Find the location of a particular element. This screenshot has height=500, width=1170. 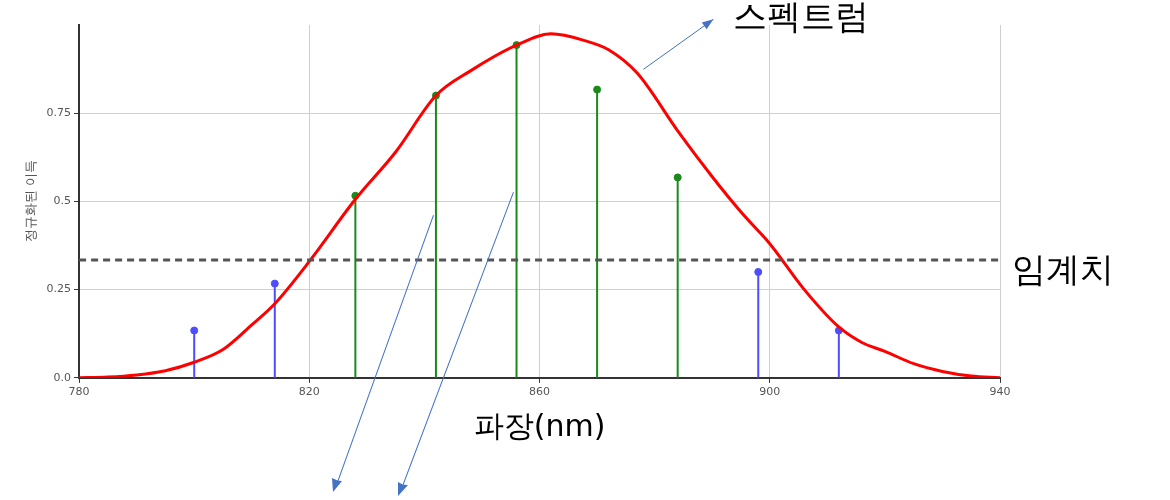

y-tick-label: 0.75 is located at coordinates (59, 113).